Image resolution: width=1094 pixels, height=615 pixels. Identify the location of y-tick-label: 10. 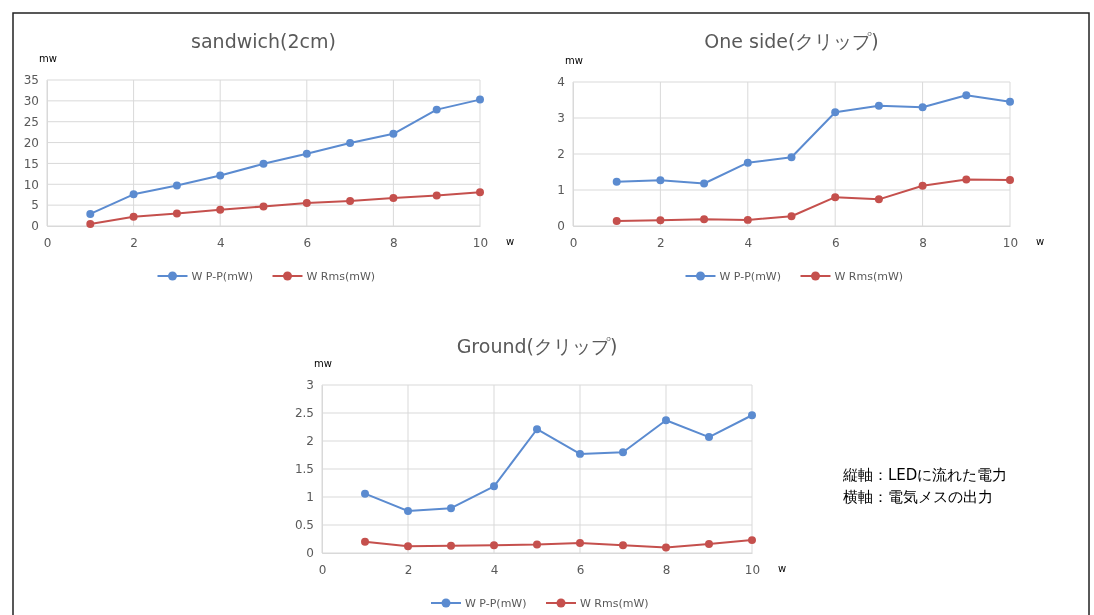
(31, 184).